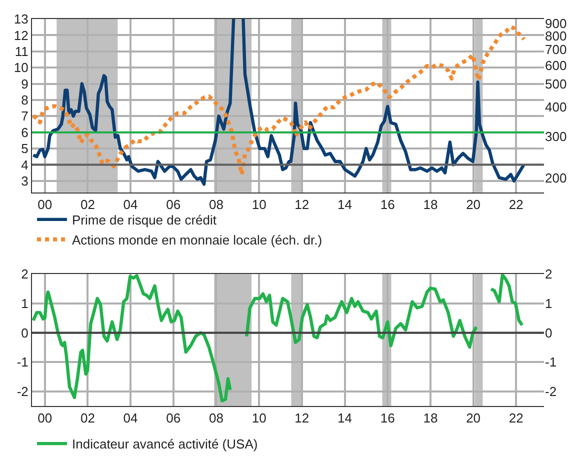  What do you see at coordinates (556, 50) in the screenshot?
I see `y2-tick-label: 700` at bounding box center [556, 50].